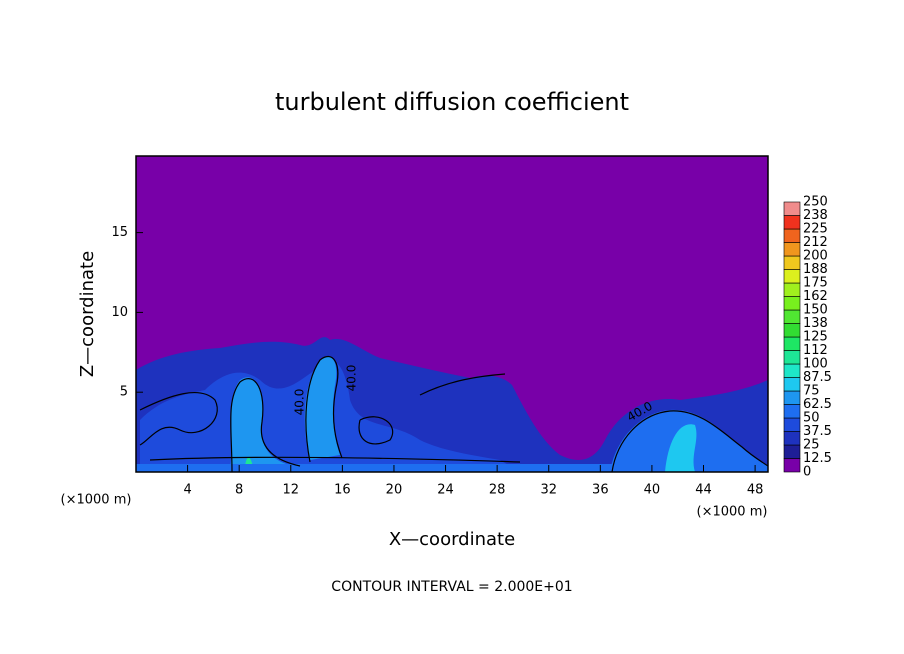 The width and height of the screenshot is (904, 654). Describe the element at coordinates (119, 312) in the screenshot. I see `y-tick-label: 10` at that location.